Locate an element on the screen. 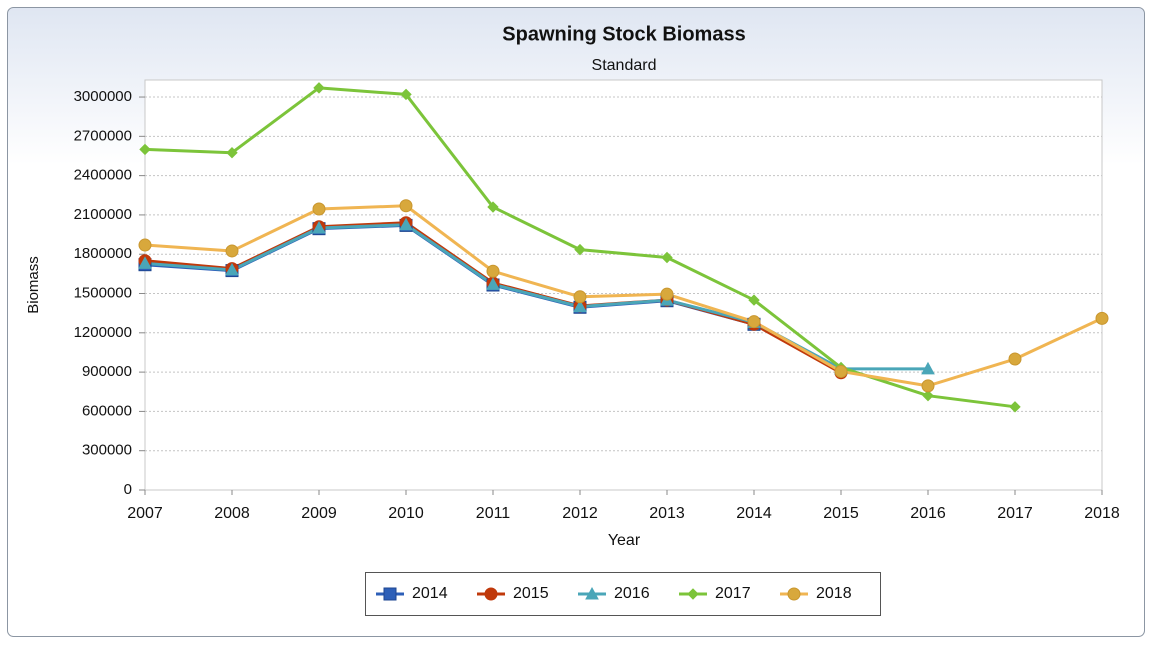  y-tick-label: 2100000 is located at coordinates (103, 214).